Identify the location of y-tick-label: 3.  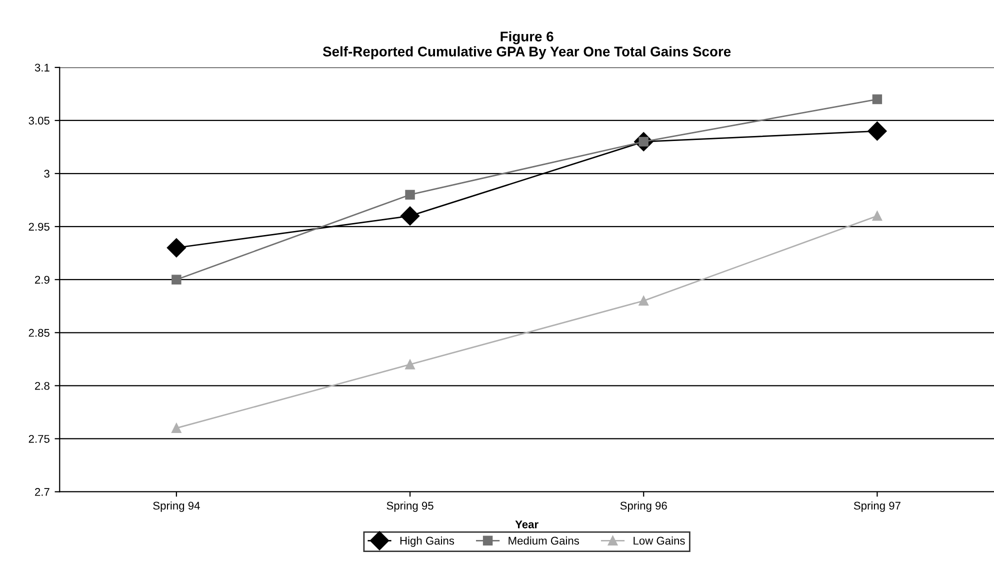
(47, 174).